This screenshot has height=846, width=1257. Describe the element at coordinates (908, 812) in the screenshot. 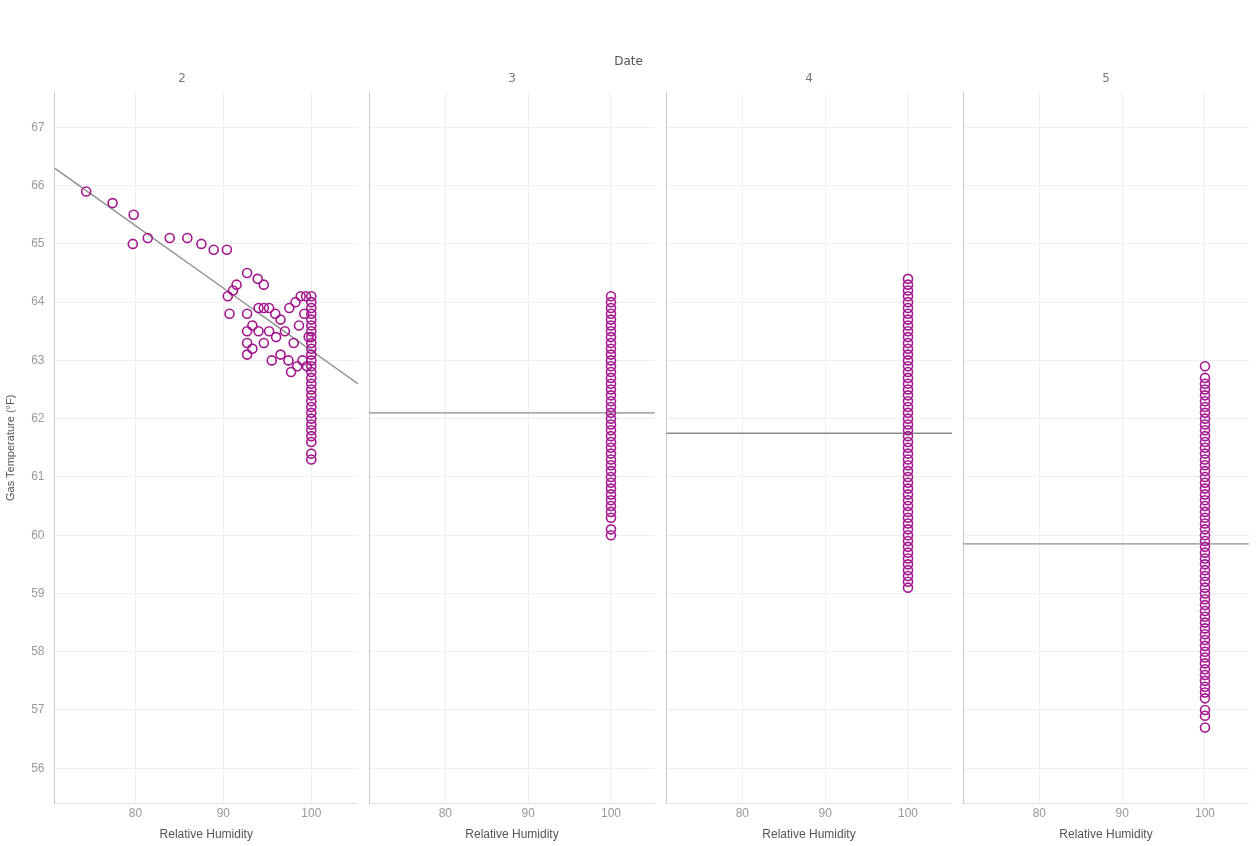

I see `x-tick-label: 100` at that location.